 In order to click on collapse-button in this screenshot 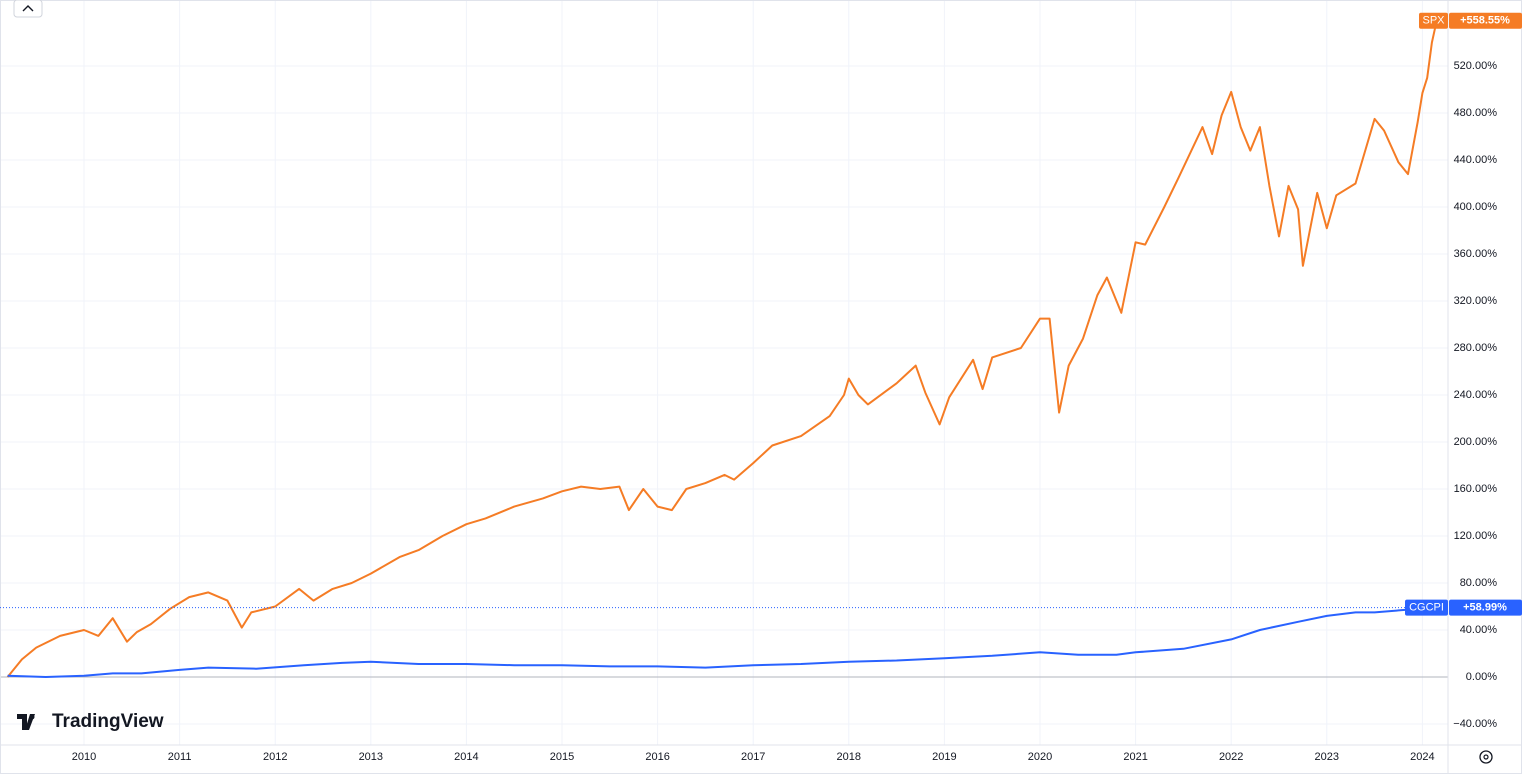, I will do `click(28, 9)`.